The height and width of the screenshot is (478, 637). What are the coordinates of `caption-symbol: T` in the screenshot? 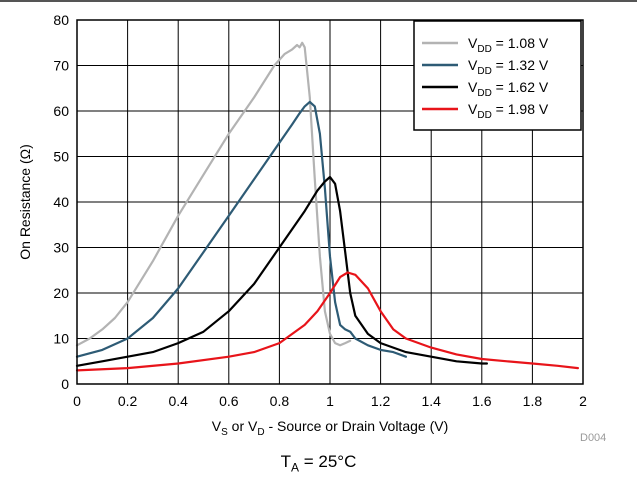 It's located at (285, 461).